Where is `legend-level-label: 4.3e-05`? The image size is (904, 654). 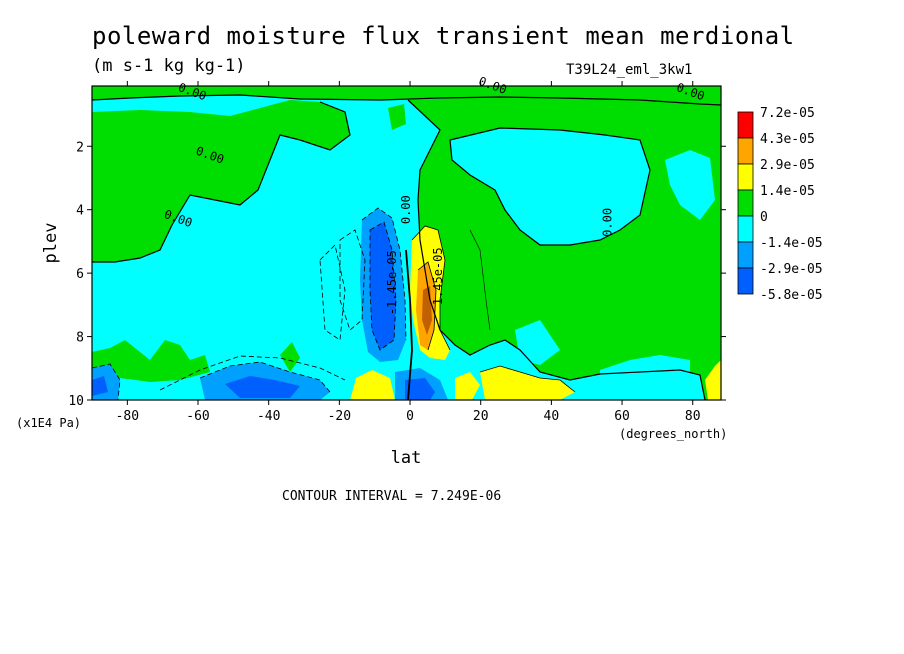
legend-level-label: 4.3e-05 is located at coordinates (787, 139).